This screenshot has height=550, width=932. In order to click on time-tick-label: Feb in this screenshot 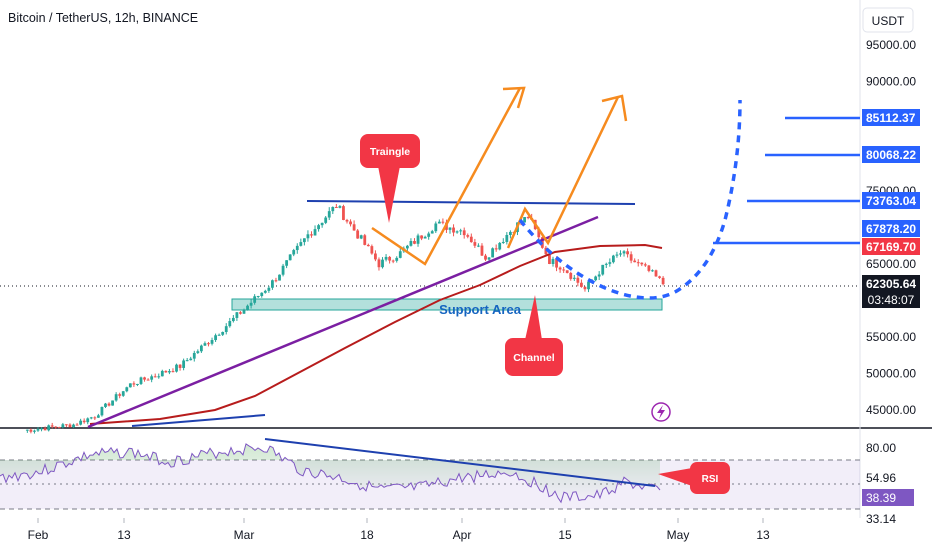, I will do `click(38, 535)`.